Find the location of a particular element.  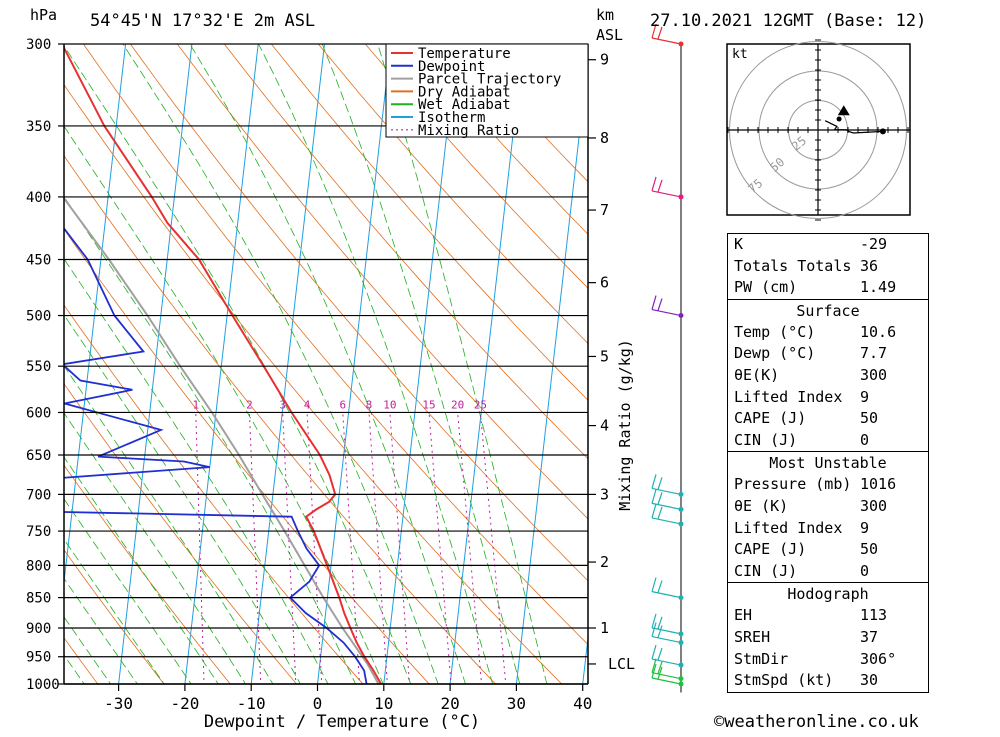

index-row: CIN (J) 0 is located at coordinates (828, 441).